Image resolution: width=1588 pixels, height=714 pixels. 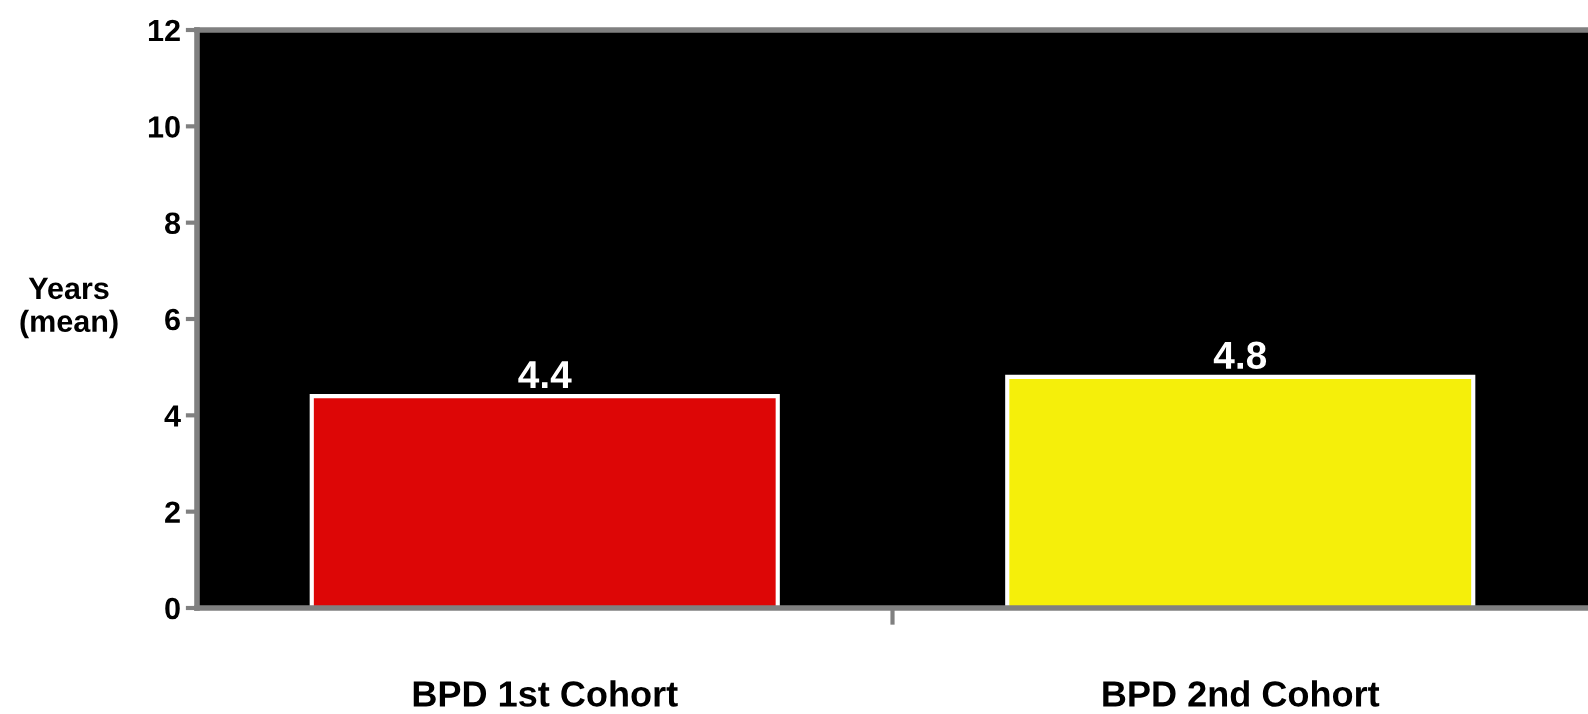 What do you see at coordinates (1241, 693) in the screenshot?
I see `x-tick-label: BPD 2nd Cohort` at bounding box center [1241, 693].